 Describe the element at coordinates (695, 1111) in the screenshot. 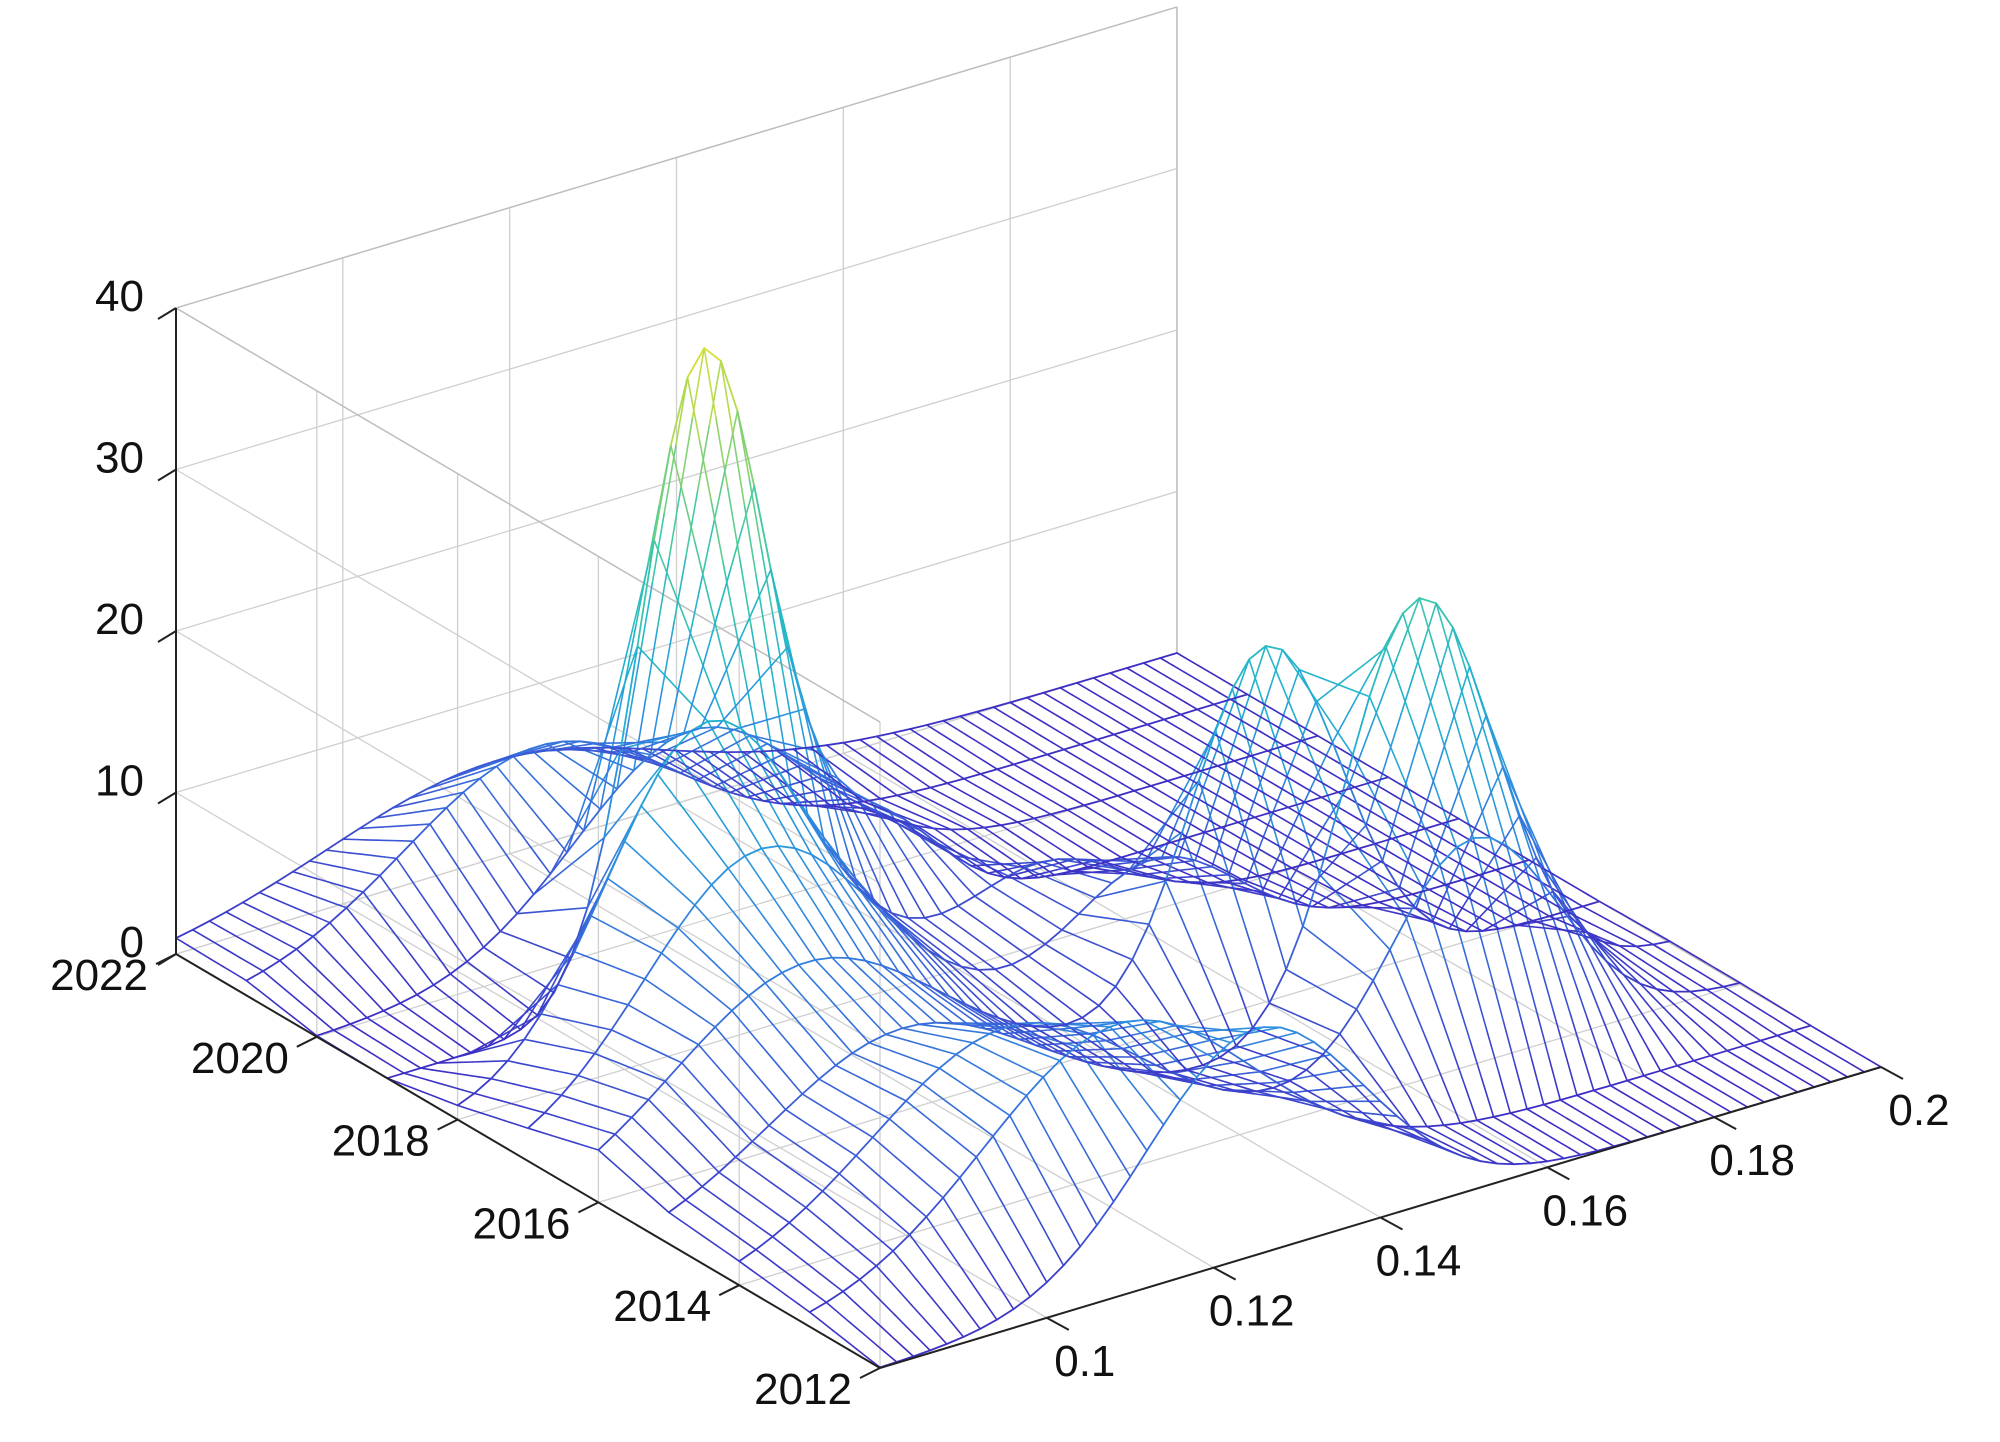

I see `grid-line` at that location.